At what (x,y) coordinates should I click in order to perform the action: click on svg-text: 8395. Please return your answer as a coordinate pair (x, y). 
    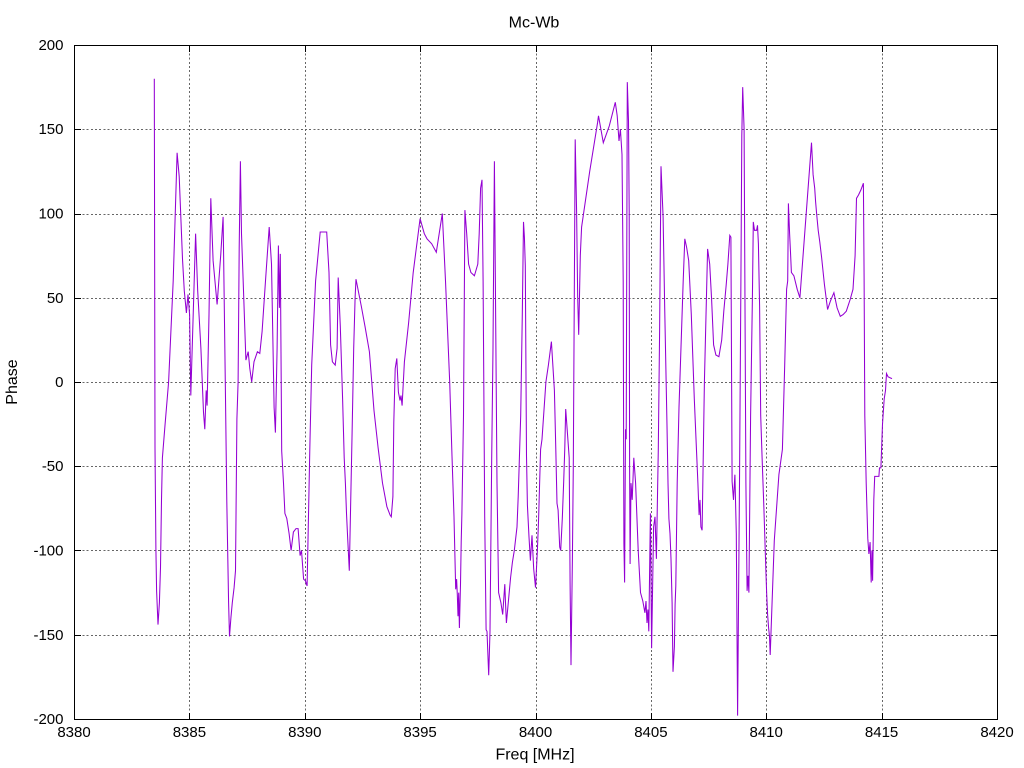
    Looking at the image, I should click on (419, 732).